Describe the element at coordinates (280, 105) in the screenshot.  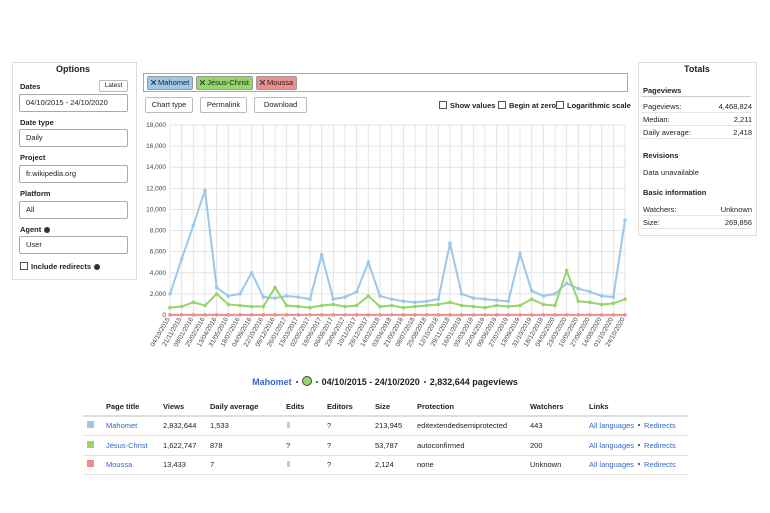
I see `download-button: Download` at that location.